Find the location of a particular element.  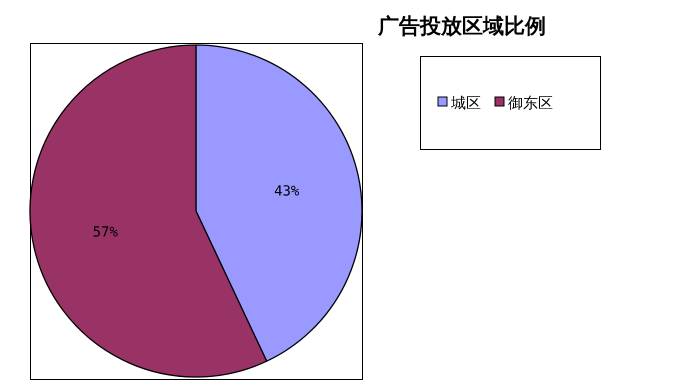

chart-title: 广告投放区域比例 is located at coordinates (461, 25).